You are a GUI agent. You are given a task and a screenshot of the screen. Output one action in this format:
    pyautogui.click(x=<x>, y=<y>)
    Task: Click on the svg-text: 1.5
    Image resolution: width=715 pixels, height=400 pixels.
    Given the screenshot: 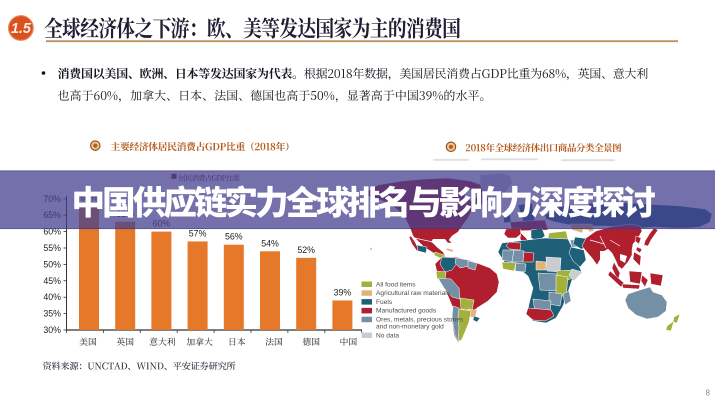 What is the action you would take?
    pyautogui.click(x=21, y=29)
    